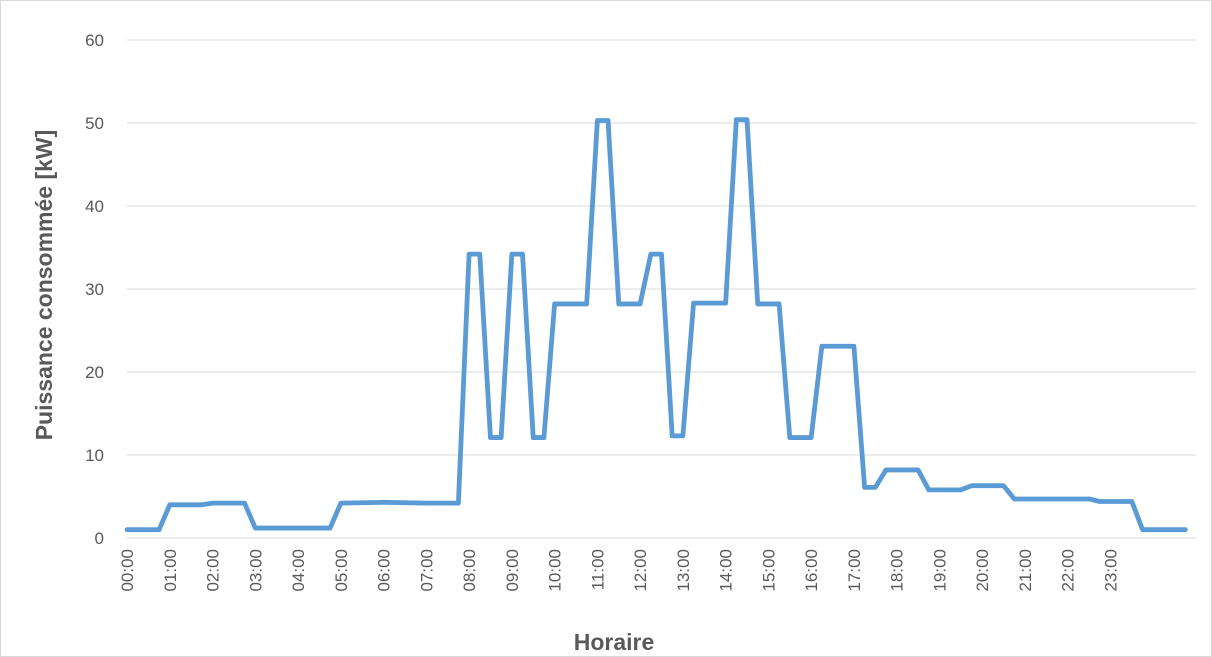 This screenshot has height=657, width=1212. What do you see at coordinates (469, 570) in the screenshot?
I see `x-tick-label: 08:00` at bounding box center [469, 570].